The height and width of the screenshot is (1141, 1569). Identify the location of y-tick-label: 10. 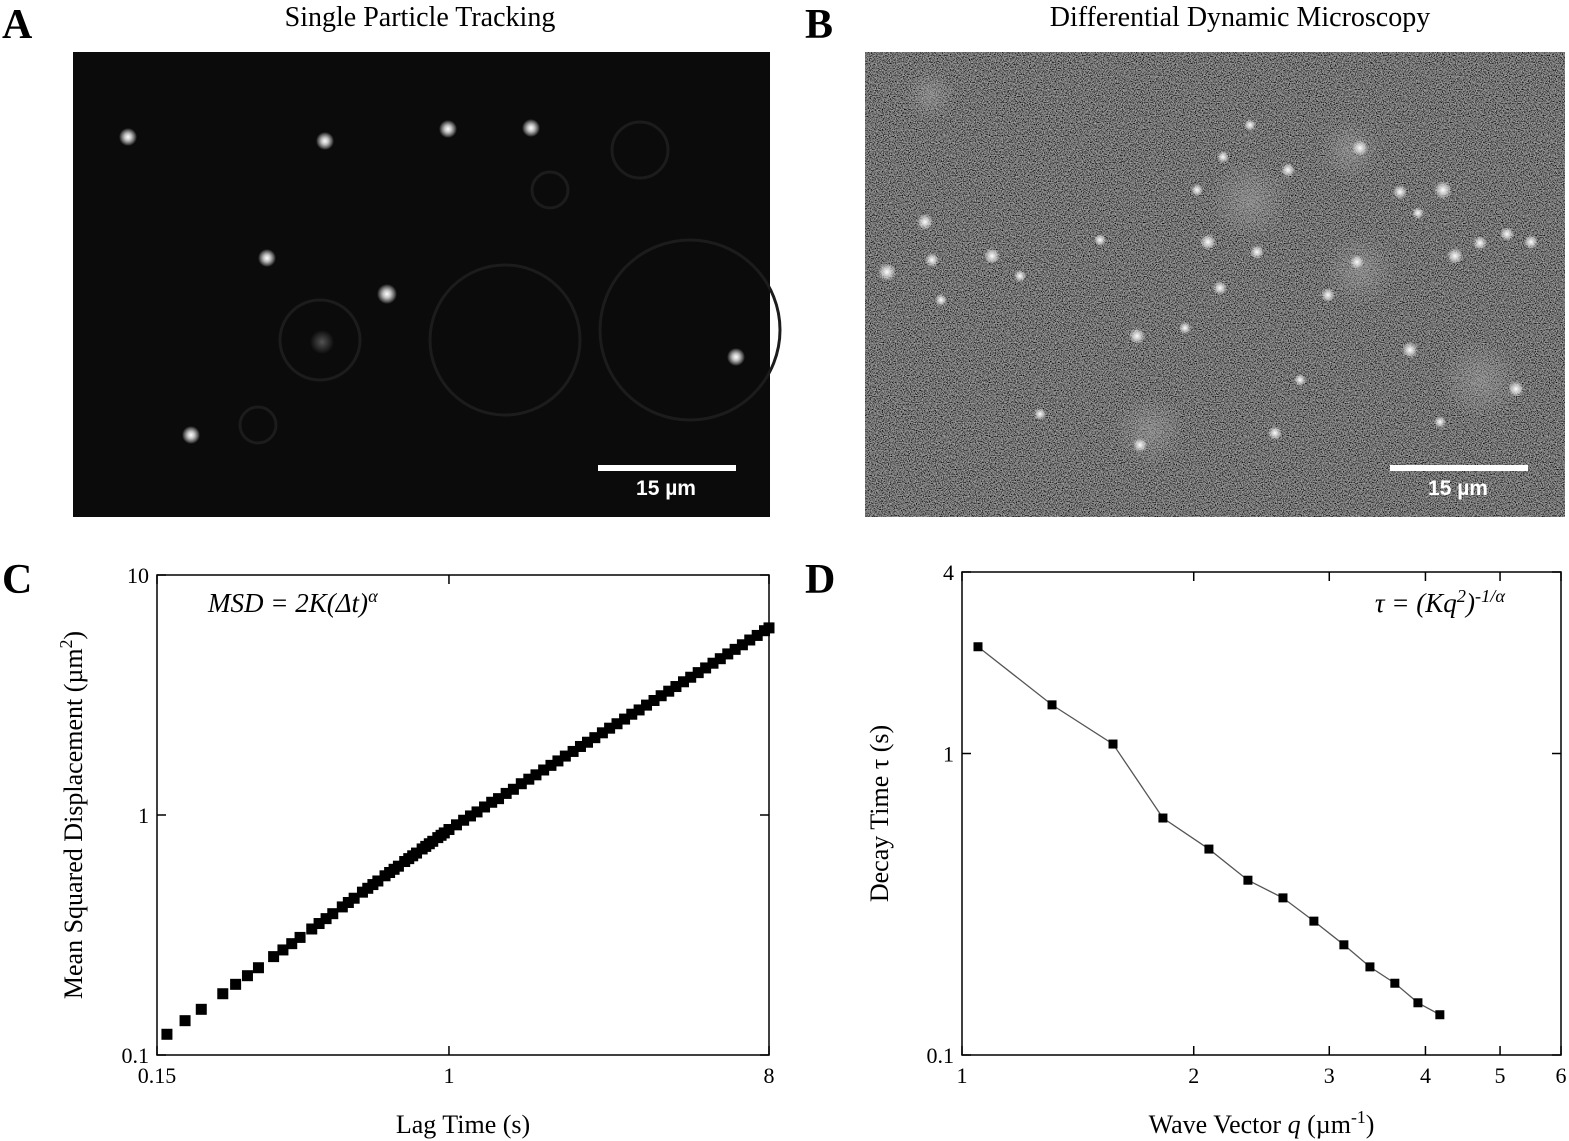
(138, 575).